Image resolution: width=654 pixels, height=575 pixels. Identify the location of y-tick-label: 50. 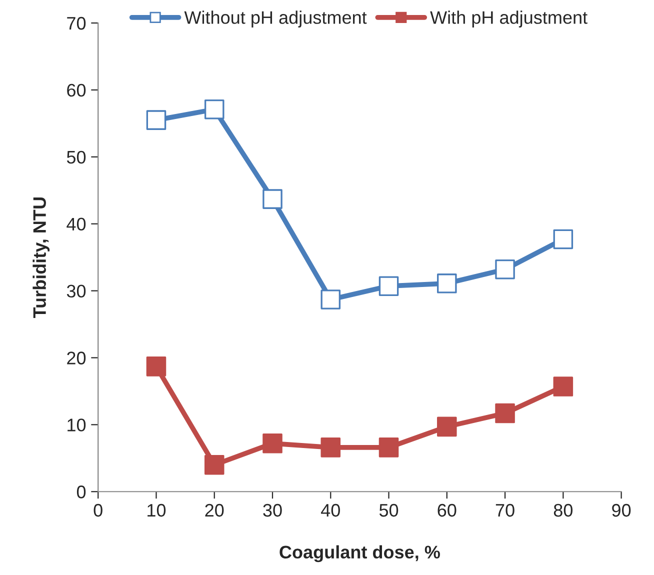
(76, 157).